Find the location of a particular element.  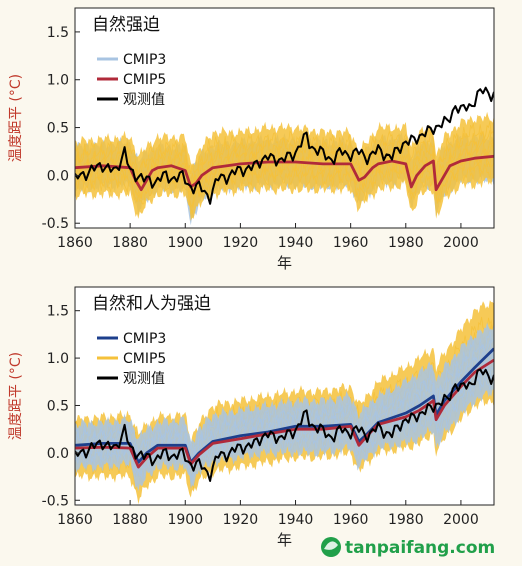

watermark-text: tanpaifang.com is located at coordinates (420, 548).